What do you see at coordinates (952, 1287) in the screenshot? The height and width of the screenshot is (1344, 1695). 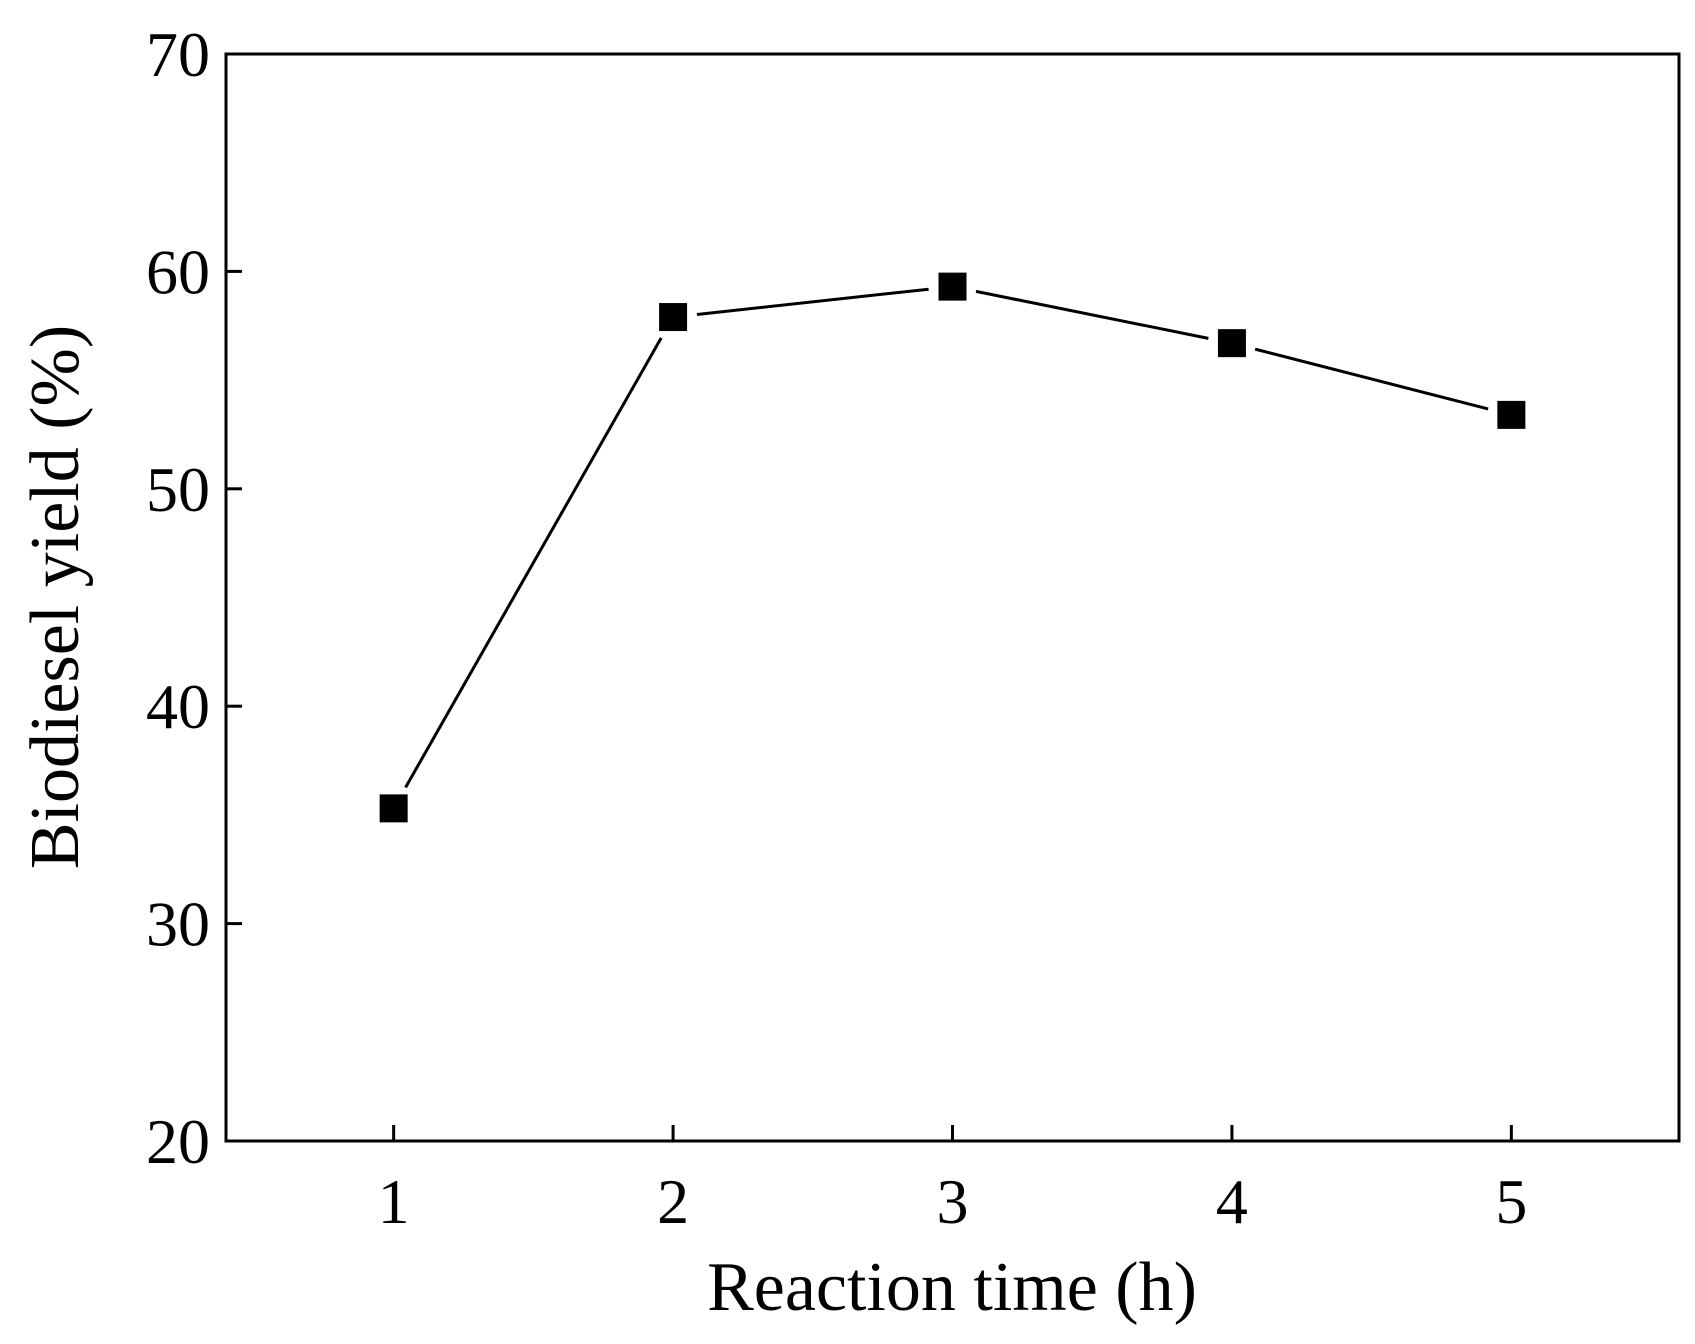 I see `x-axis-title: Reaction time (h)` at bounding box center [952, 1287].